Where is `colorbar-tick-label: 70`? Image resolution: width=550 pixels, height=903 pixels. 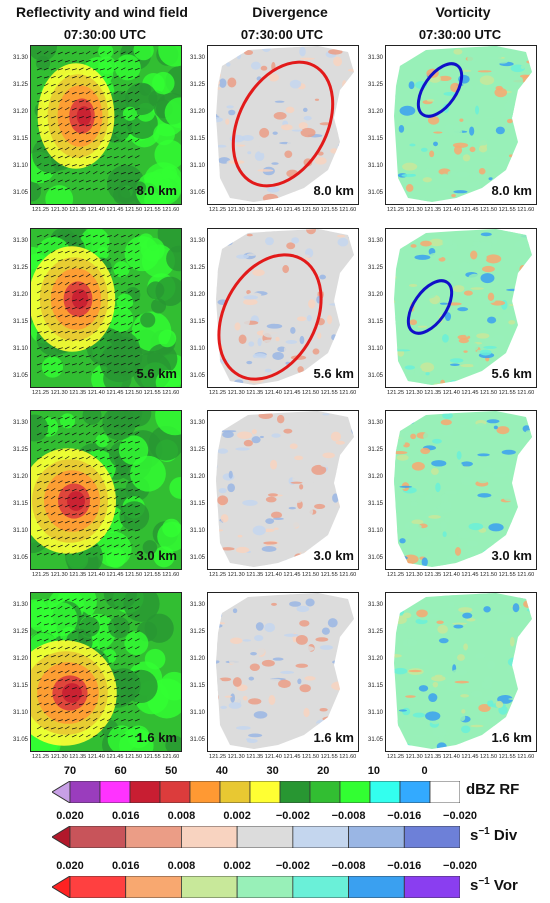 colorbar-tick-label: 70 is located at coordinates (70, 771).